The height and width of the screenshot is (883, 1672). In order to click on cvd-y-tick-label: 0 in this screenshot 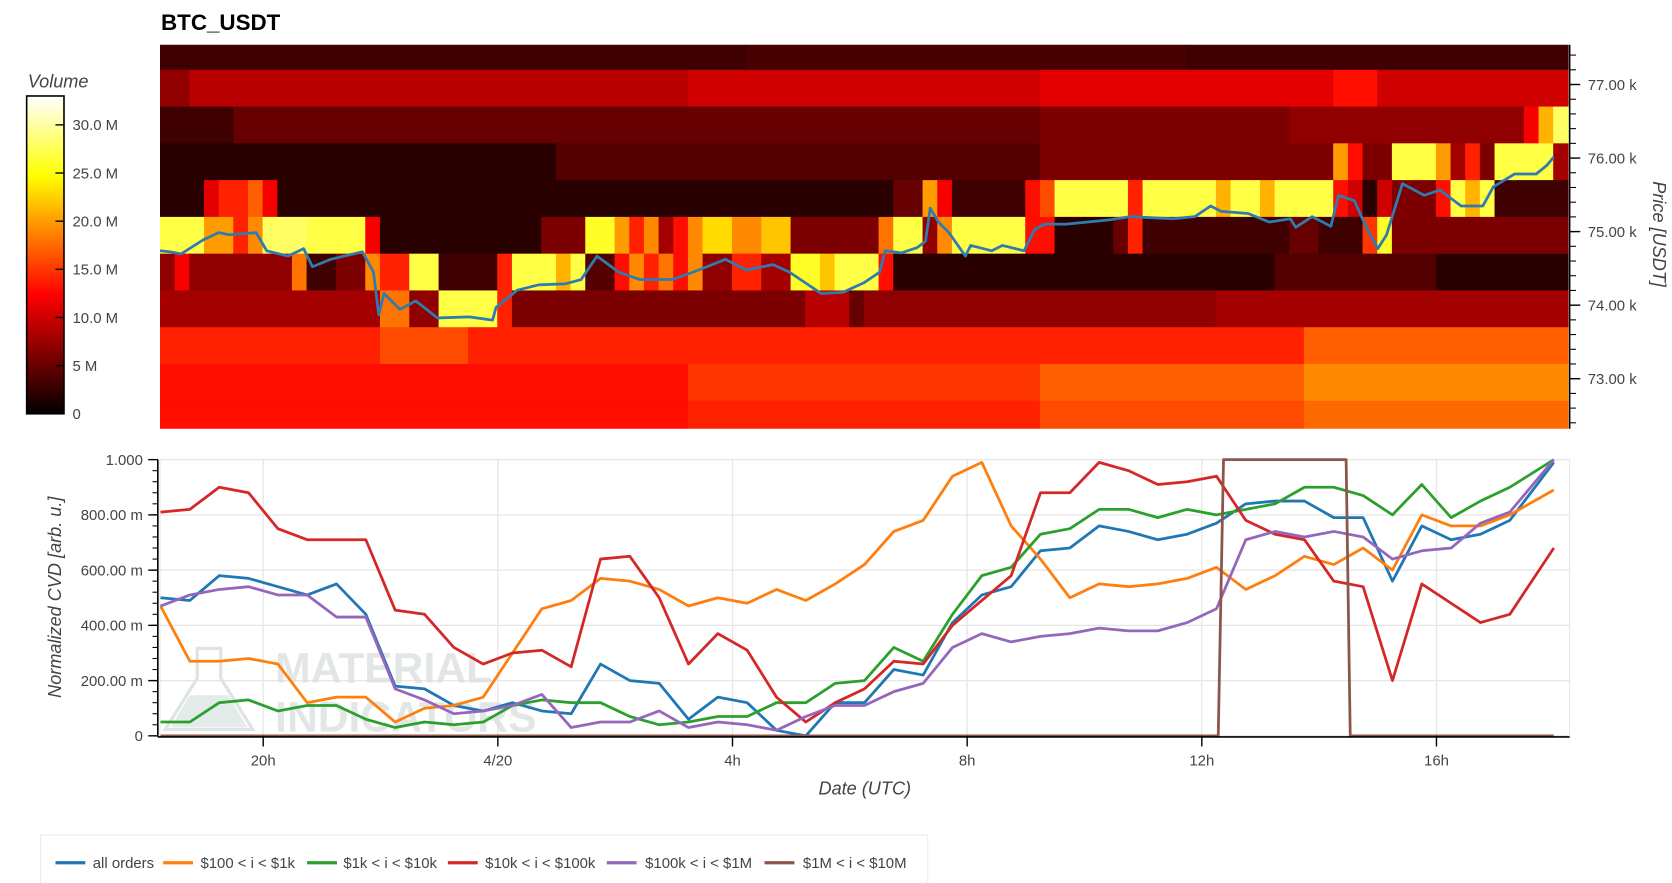, I will do `click(139, 736)`.